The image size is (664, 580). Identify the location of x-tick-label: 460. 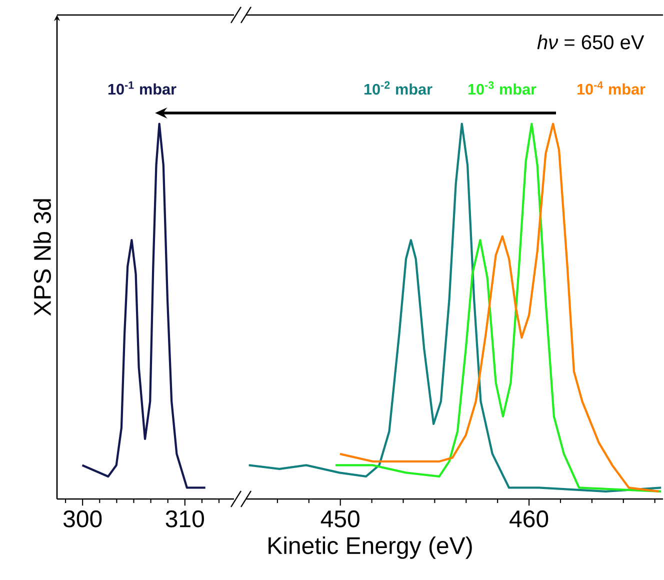
(529, 519).